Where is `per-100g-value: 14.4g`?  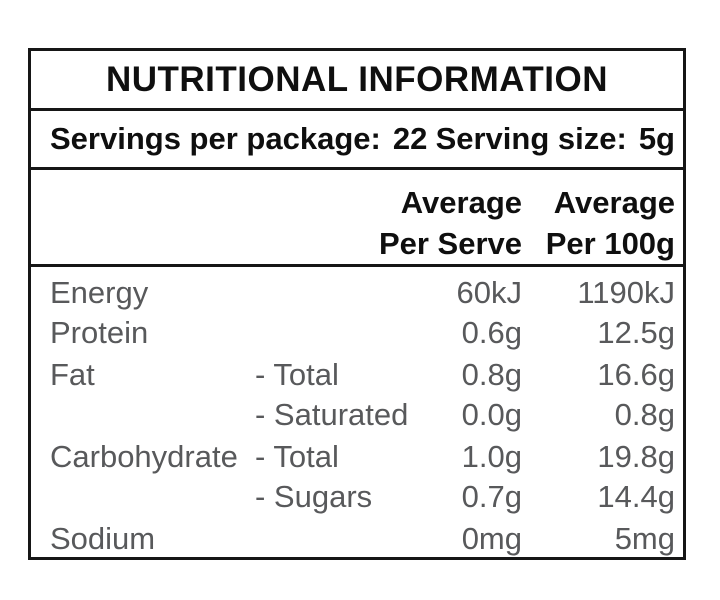 per-100g-value: 14.4g is located at coordinates (636, 496).